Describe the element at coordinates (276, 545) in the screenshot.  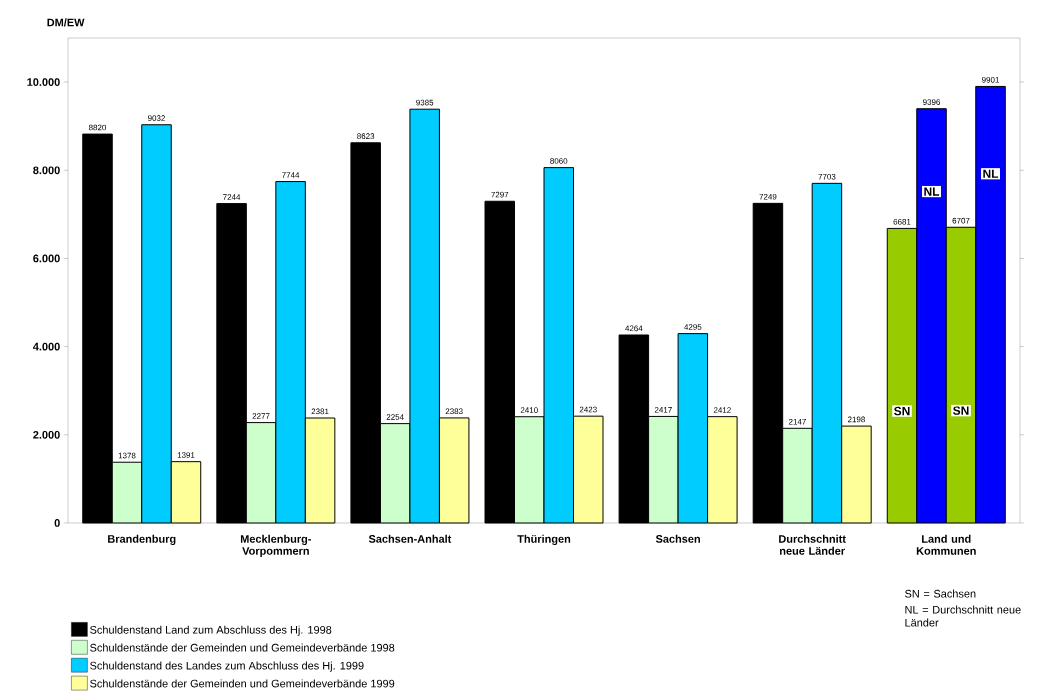
I see `x-tick-label: Mecklenburg-Vorpommern` at that location.